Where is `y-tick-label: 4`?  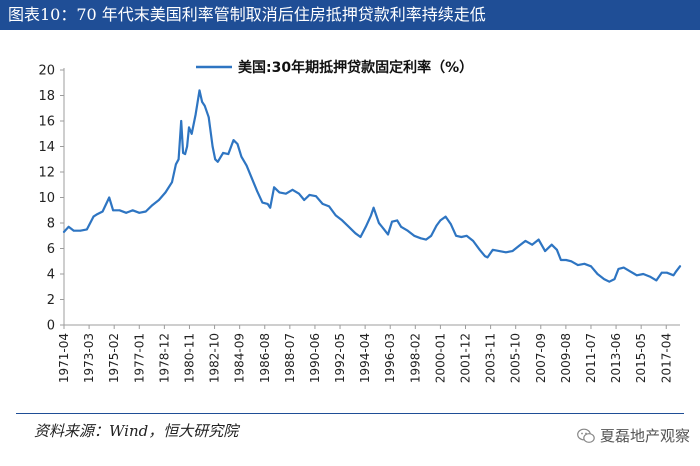 y-tick-label: 4 is located at coordinates (51, 275).